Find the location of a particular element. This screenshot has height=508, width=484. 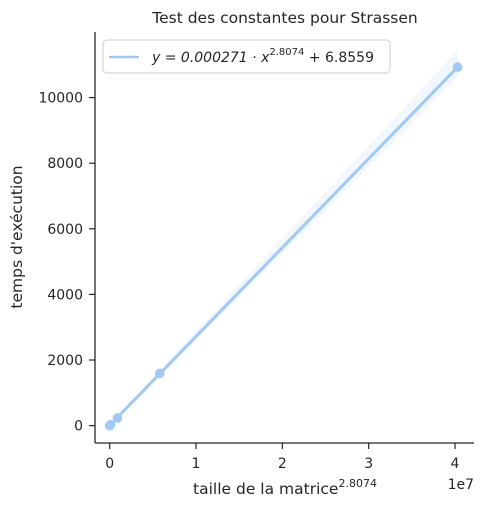

x-tick-label: 0 is located at coordinates (109, 464).